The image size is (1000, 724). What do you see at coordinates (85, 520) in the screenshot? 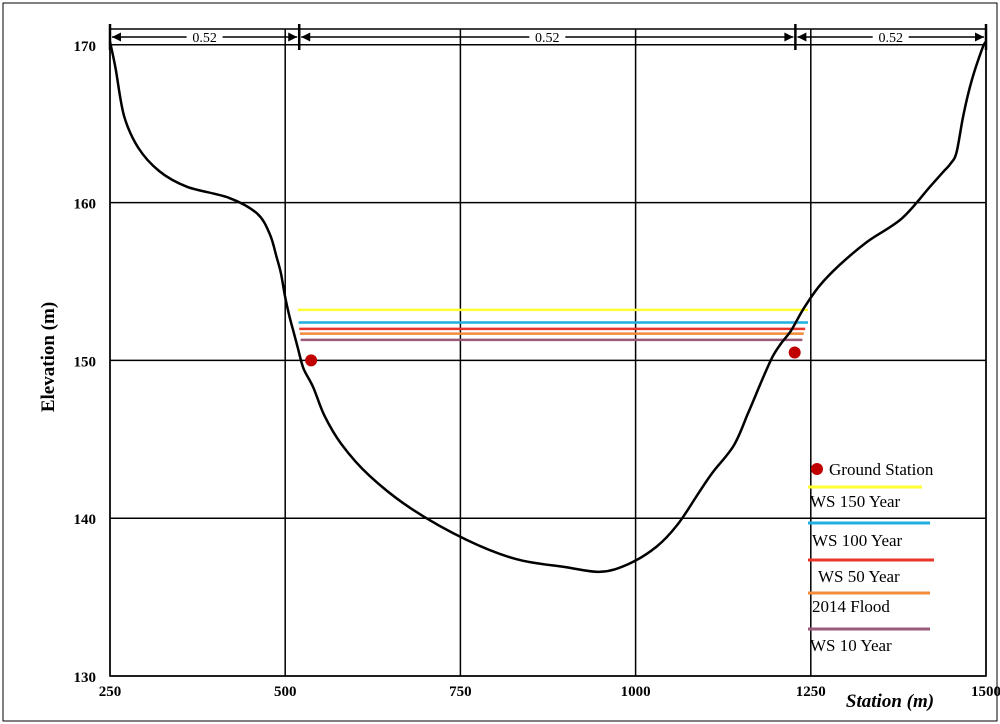
I see `y-tick-label: 140` at bounding box center [85, 520].